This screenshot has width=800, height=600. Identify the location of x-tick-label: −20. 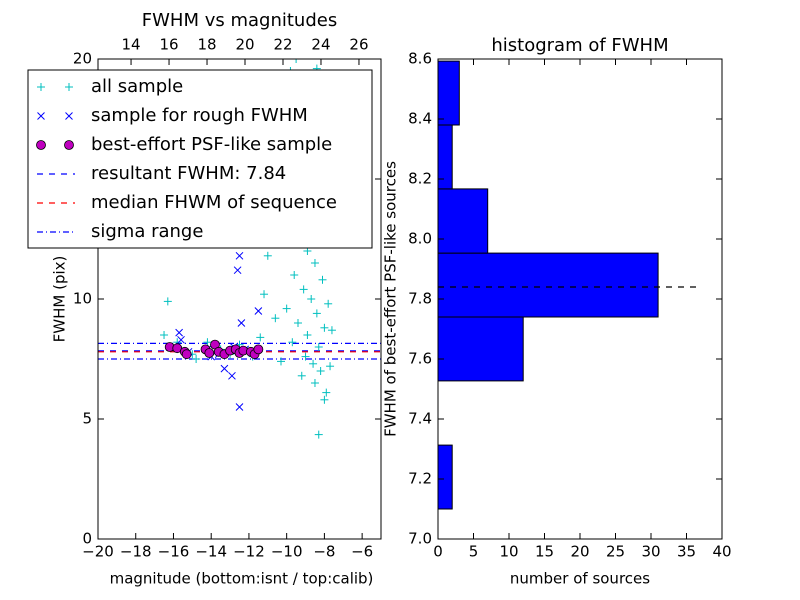
(98, 552).